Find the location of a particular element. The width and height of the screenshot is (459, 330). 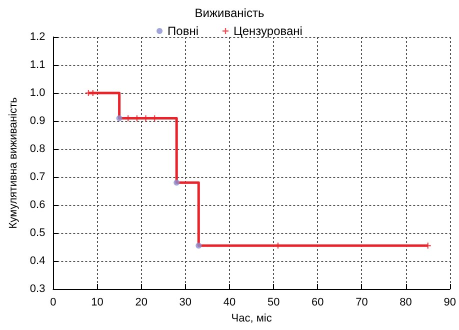

x-tick-label: 50 is located at coordinates (273, 302).